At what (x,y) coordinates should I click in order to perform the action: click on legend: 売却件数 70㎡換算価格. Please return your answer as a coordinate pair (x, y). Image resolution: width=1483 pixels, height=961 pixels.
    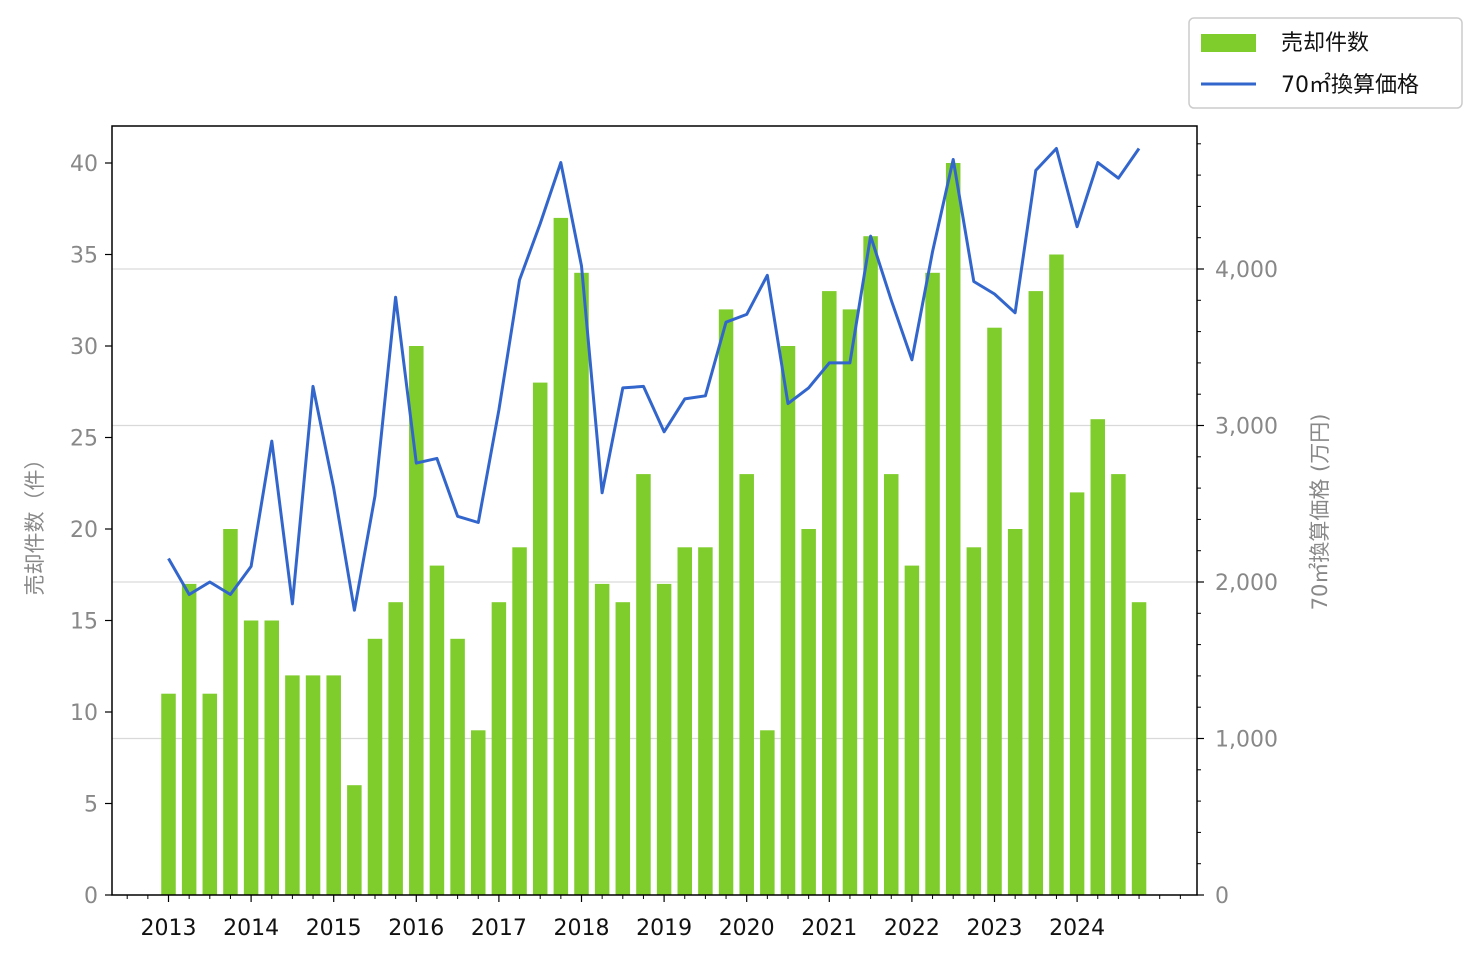
    Looking at the image, I should click on (1325, 63).